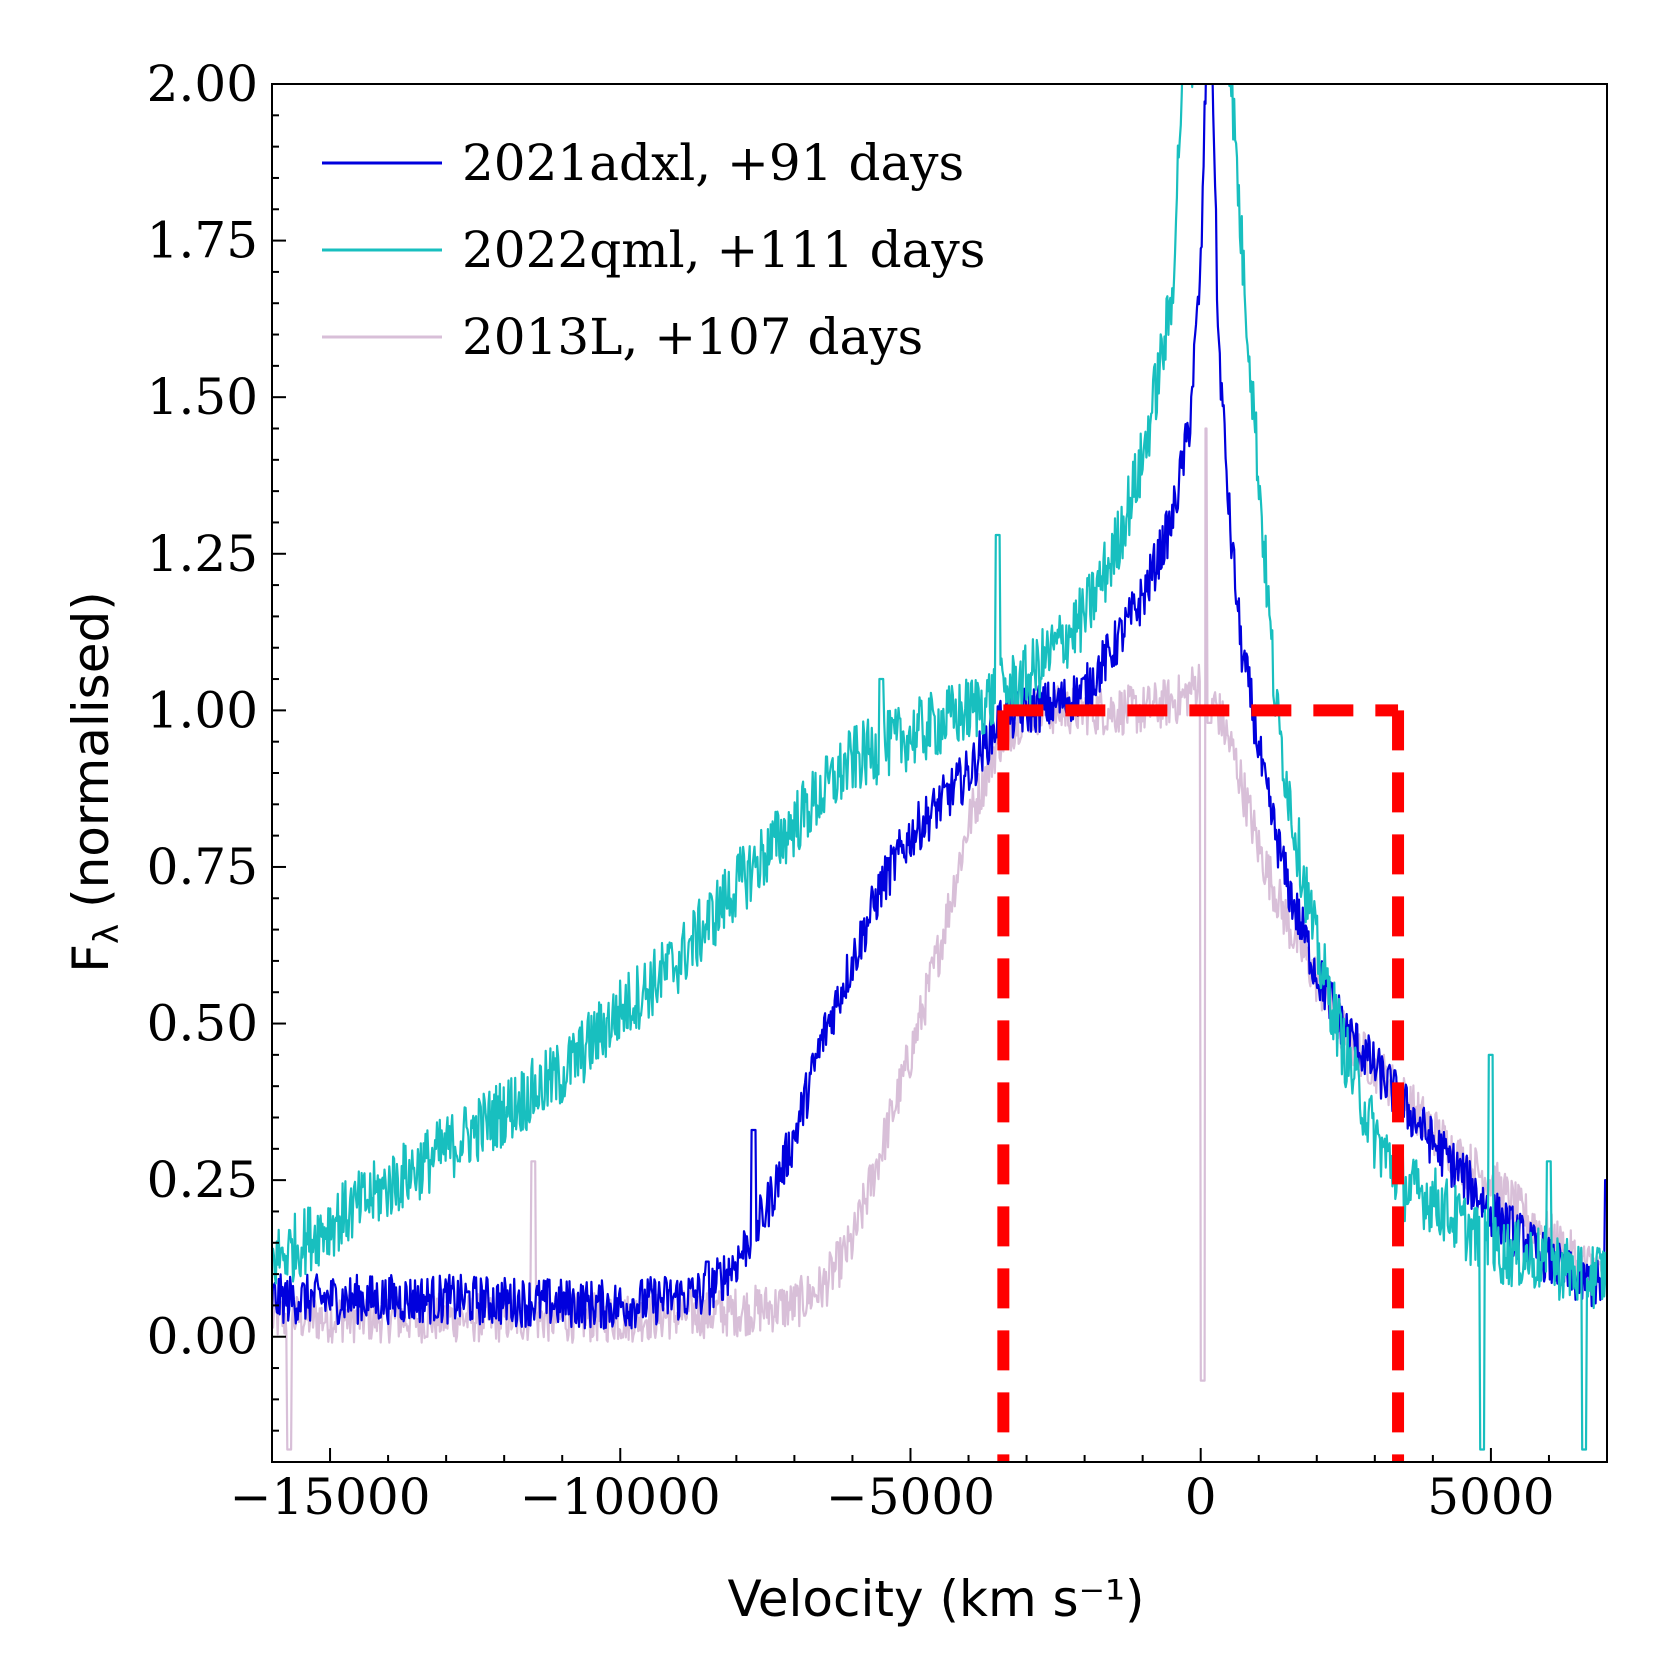  What do you see at coordinates (202, 867) in the screenshot?
I see `y-tick-label: 0.75` at bounding box center [202, 867].